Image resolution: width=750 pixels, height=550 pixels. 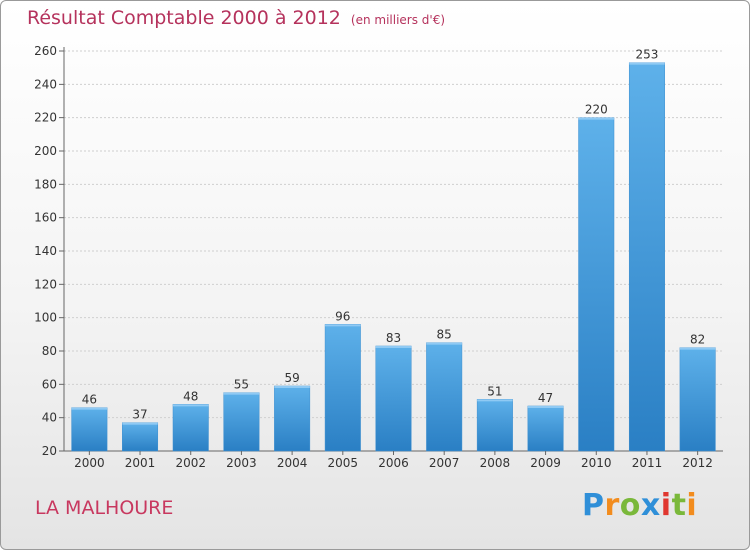 What do you see at coordinates (49, 418) in the screenshot?
I see `y-tick-label: 40` at bounding box center [49, 418].